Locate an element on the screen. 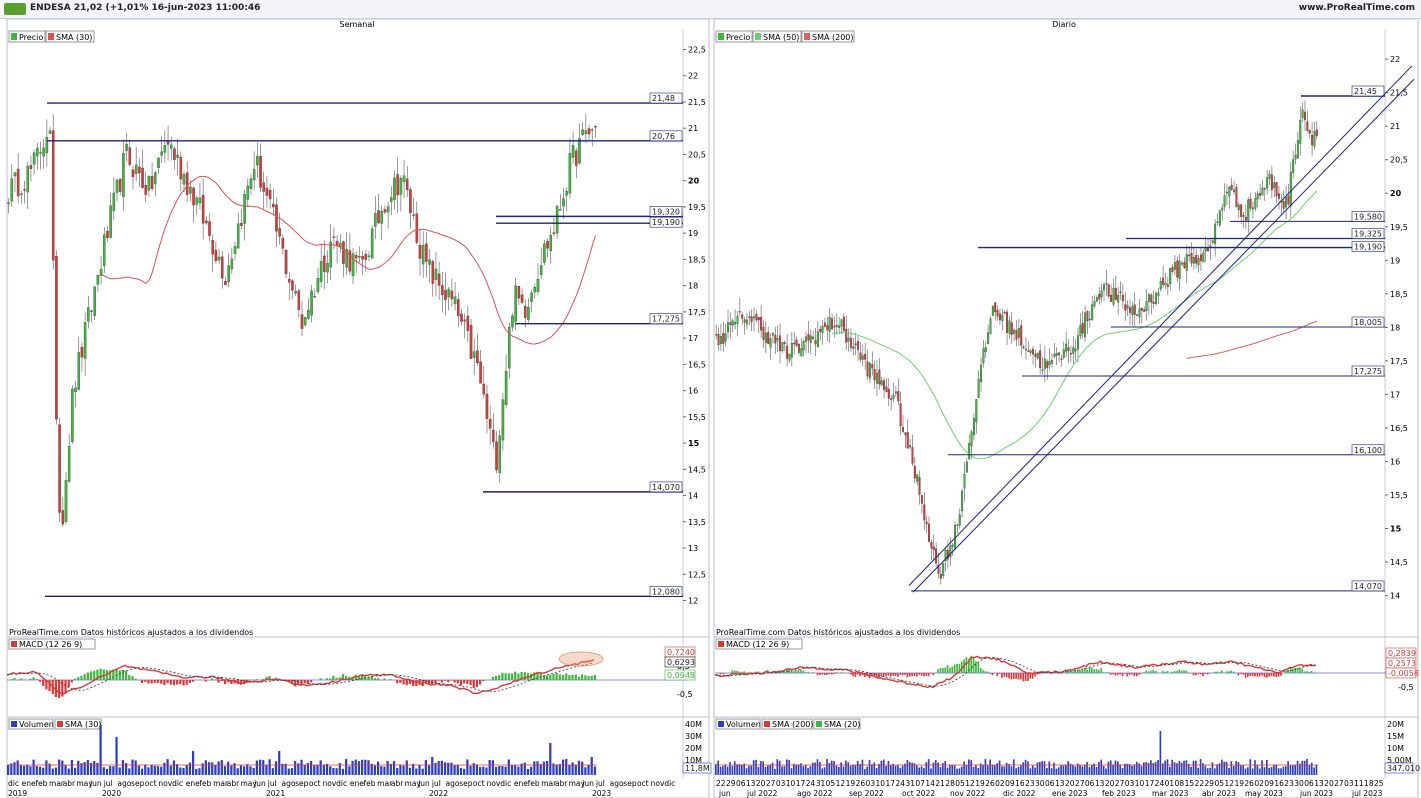 The height and width of the screenshot is (798, 1421). year-tick-label: 2022 is located at coordinates (438, 793).